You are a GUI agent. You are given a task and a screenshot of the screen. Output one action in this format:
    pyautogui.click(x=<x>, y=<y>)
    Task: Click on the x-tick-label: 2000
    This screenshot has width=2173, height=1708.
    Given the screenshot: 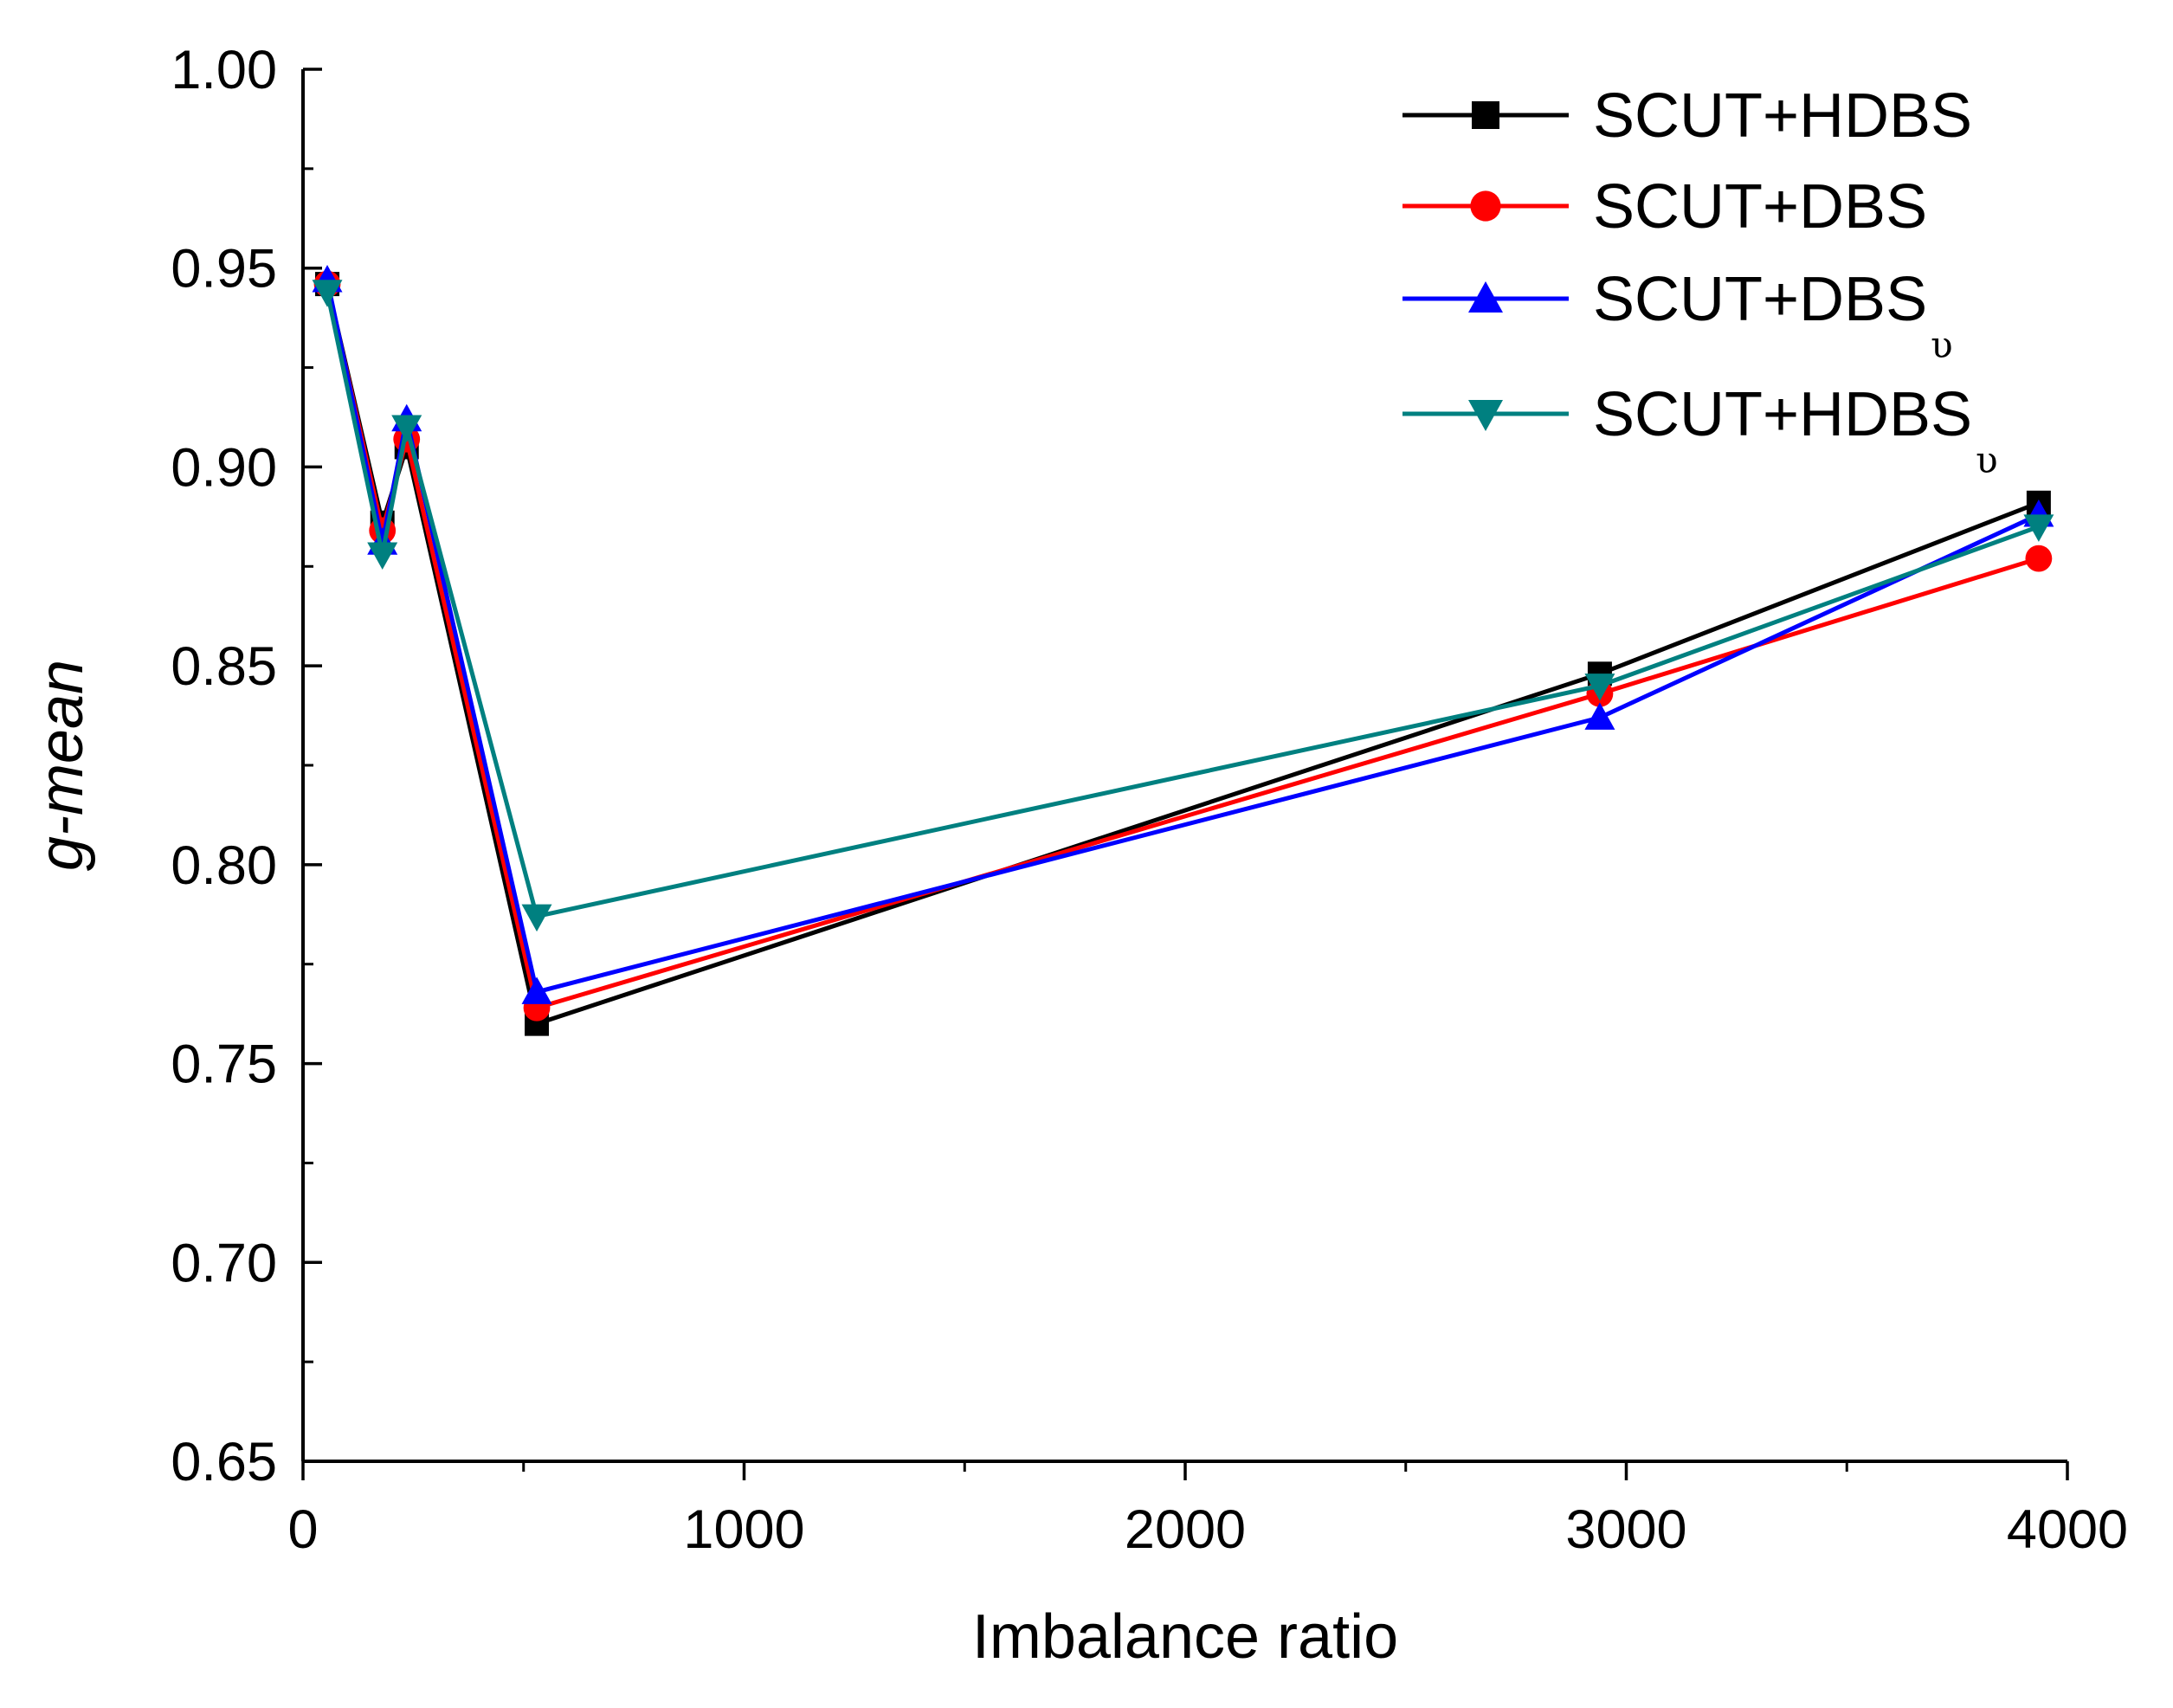 What is the action you would take?
    pyautogui.click(x=1185, y=1529)
    